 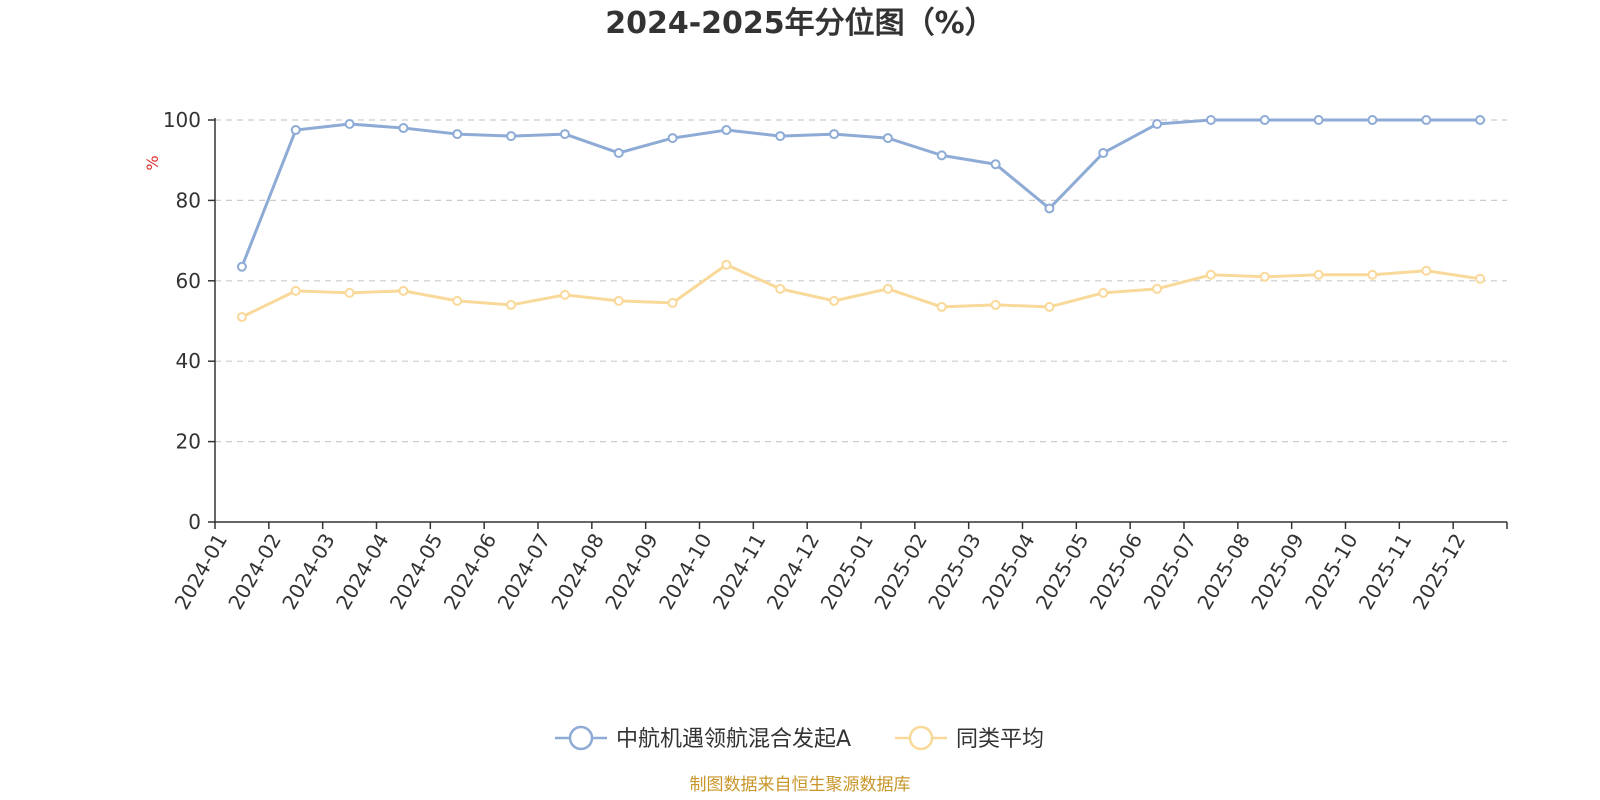 What do you see at coordinates (152, 162) in the screenshot?
I see `y-axis-label: %` at bounding box center [152, 162].